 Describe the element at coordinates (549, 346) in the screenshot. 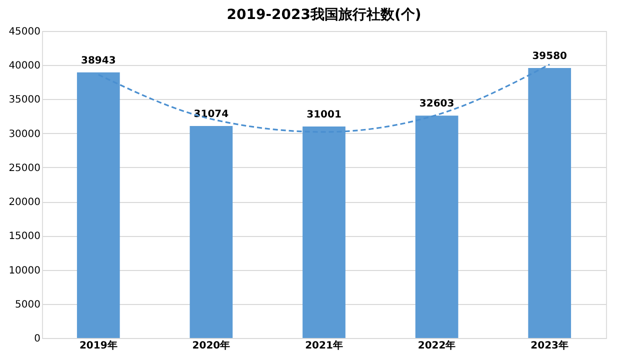

I see `x-tick-label: 2023年` at that location.